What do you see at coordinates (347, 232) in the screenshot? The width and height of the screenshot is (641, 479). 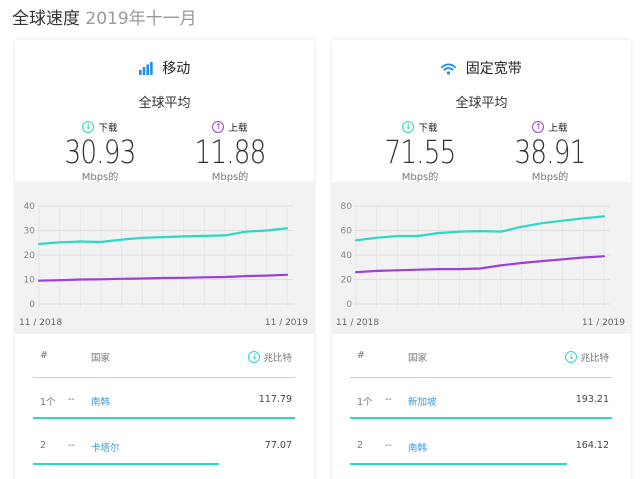 I see `y-tick-label: 60` at bounding box center [347, 232].